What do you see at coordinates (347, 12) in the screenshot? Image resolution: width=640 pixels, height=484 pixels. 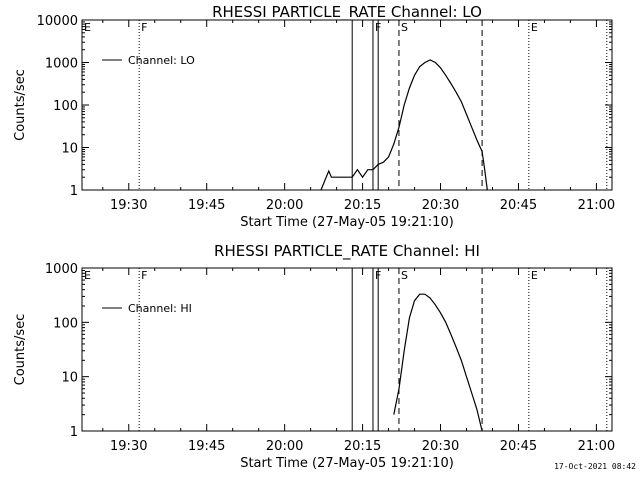 I see `chart-title: RHESSI PARTICLE_RATE Channel: LO` at bounding box center [347, 12].